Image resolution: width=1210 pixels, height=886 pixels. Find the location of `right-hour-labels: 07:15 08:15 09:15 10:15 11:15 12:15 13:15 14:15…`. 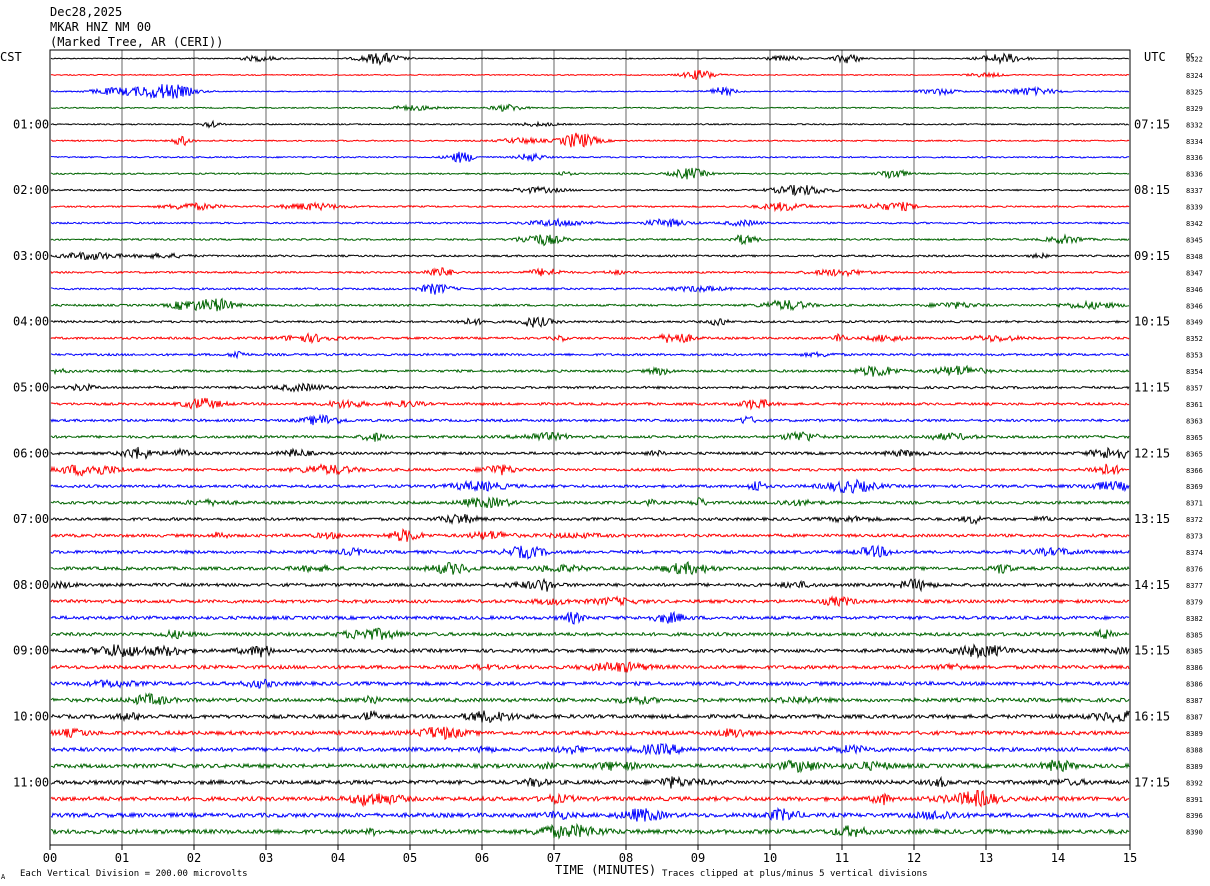

right-hour-labels: 07:15 08:15 09:15 10:15 11:15 12:15 13:15 14:15… is located at coordinates (1152, 453).